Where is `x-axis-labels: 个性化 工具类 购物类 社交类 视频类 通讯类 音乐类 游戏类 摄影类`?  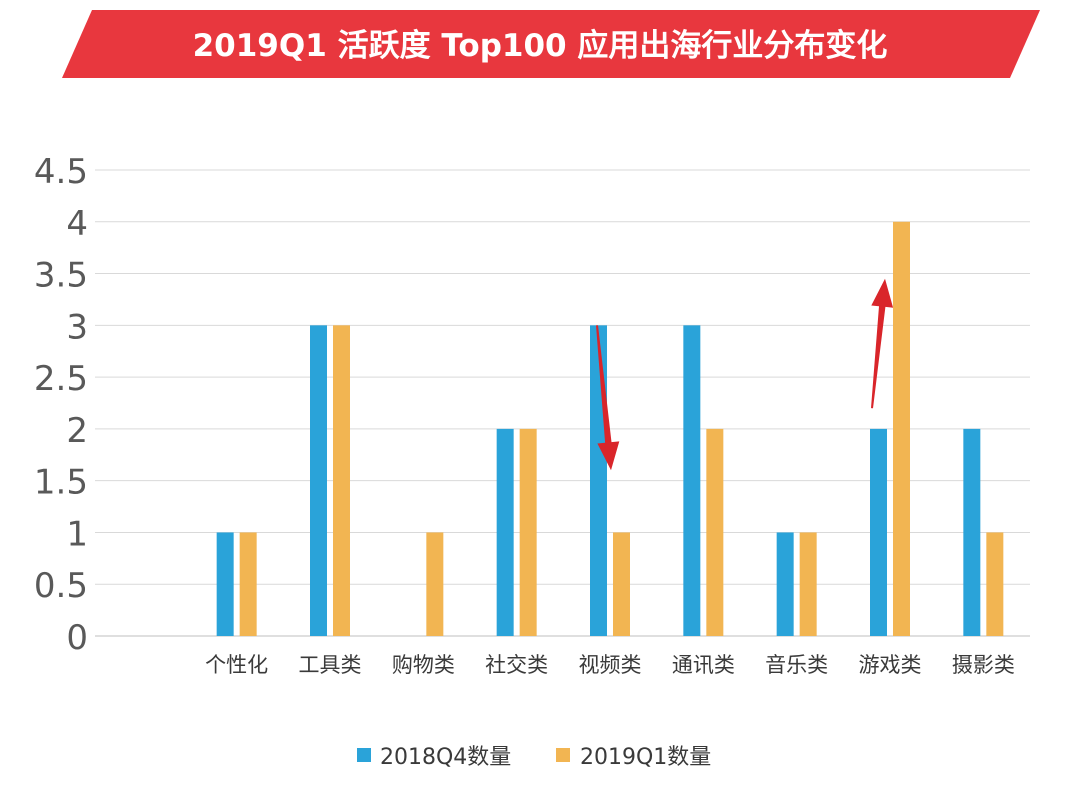
x-axis-labels: 个性化 工具类 购物类 社交类 视频类 通讯类 音乐类 游戏类 摄影类 is located at coordinates (610, 665).